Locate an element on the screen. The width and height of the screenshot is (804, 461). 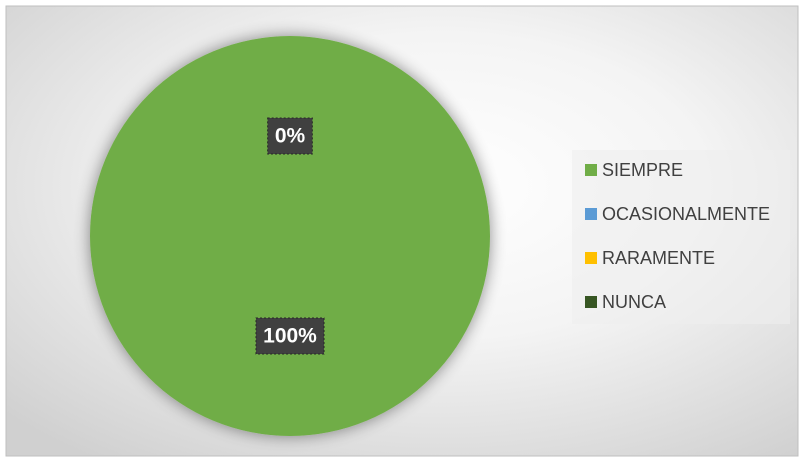
data-label: 100% is located at coordinates (290, 336).